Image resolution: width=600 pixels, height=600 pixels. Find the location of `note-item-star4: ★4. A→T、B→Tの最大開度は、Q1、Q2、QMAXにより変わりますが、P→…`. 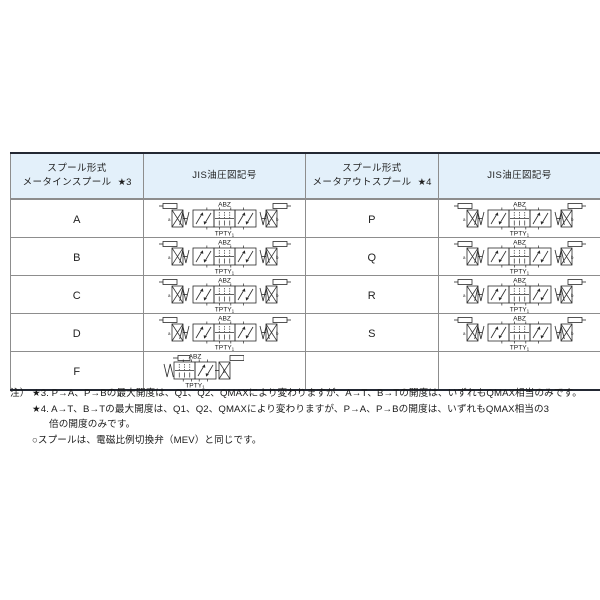

note-item-star4: ★4. A→T、B→Tの最大開度は、Q1、Q2、QMAXにより変わりますが、P→… is located at coordinates (313, 417).